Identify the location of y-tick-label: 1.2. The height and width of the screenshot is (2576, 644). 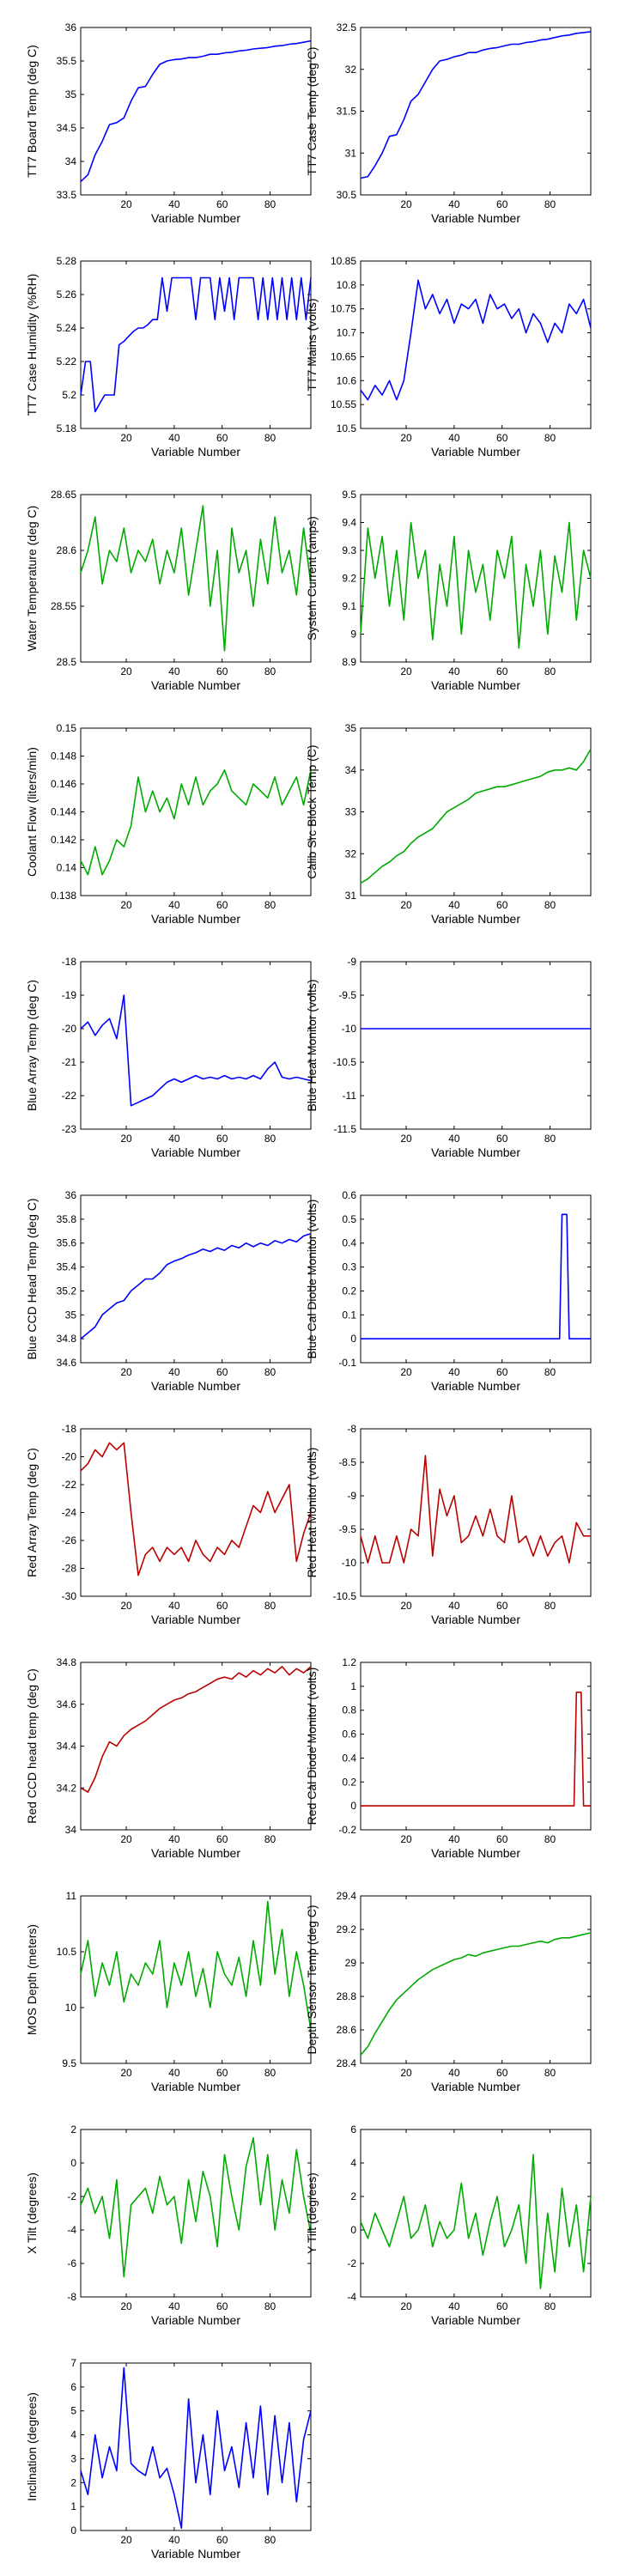
(349, 1662).